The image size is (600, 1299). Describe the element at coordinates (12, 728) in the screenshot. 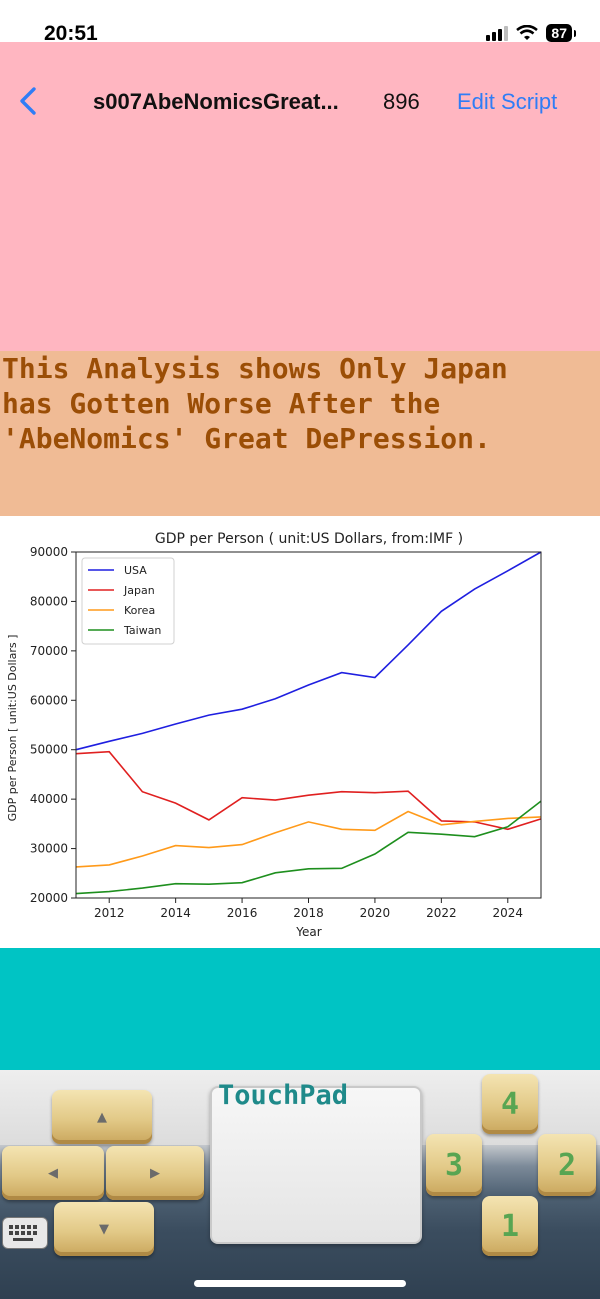

I see `y-axis-label: GDP per Person [ unit:US Dollars ]` at that location.